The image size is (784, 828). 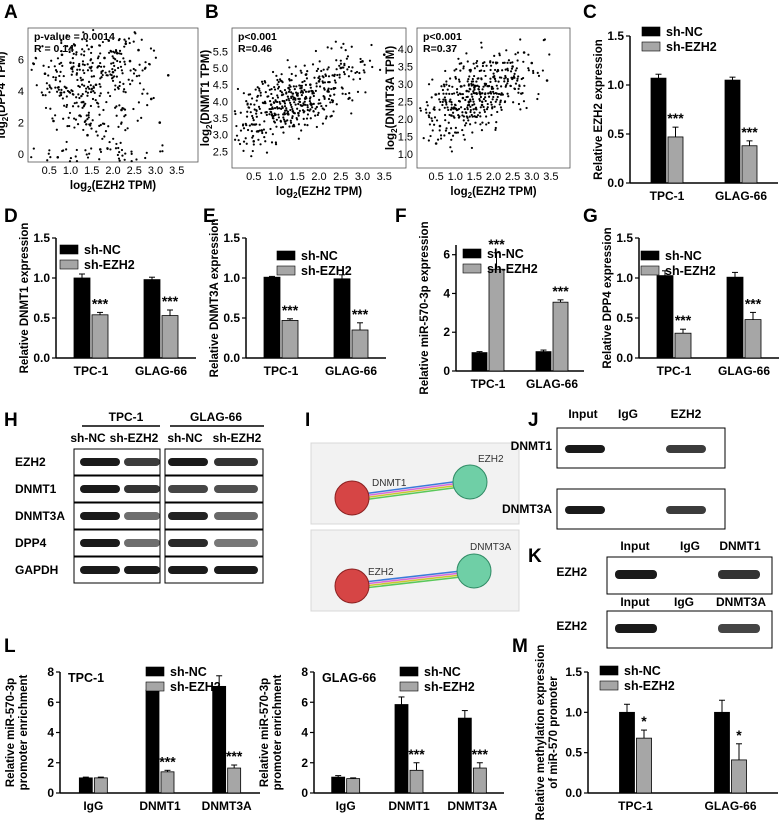 What do you see at coordinates (405, 120) in the screenshot?
I see `y-tick-label: 2.0` at bounding box center [405, 120].